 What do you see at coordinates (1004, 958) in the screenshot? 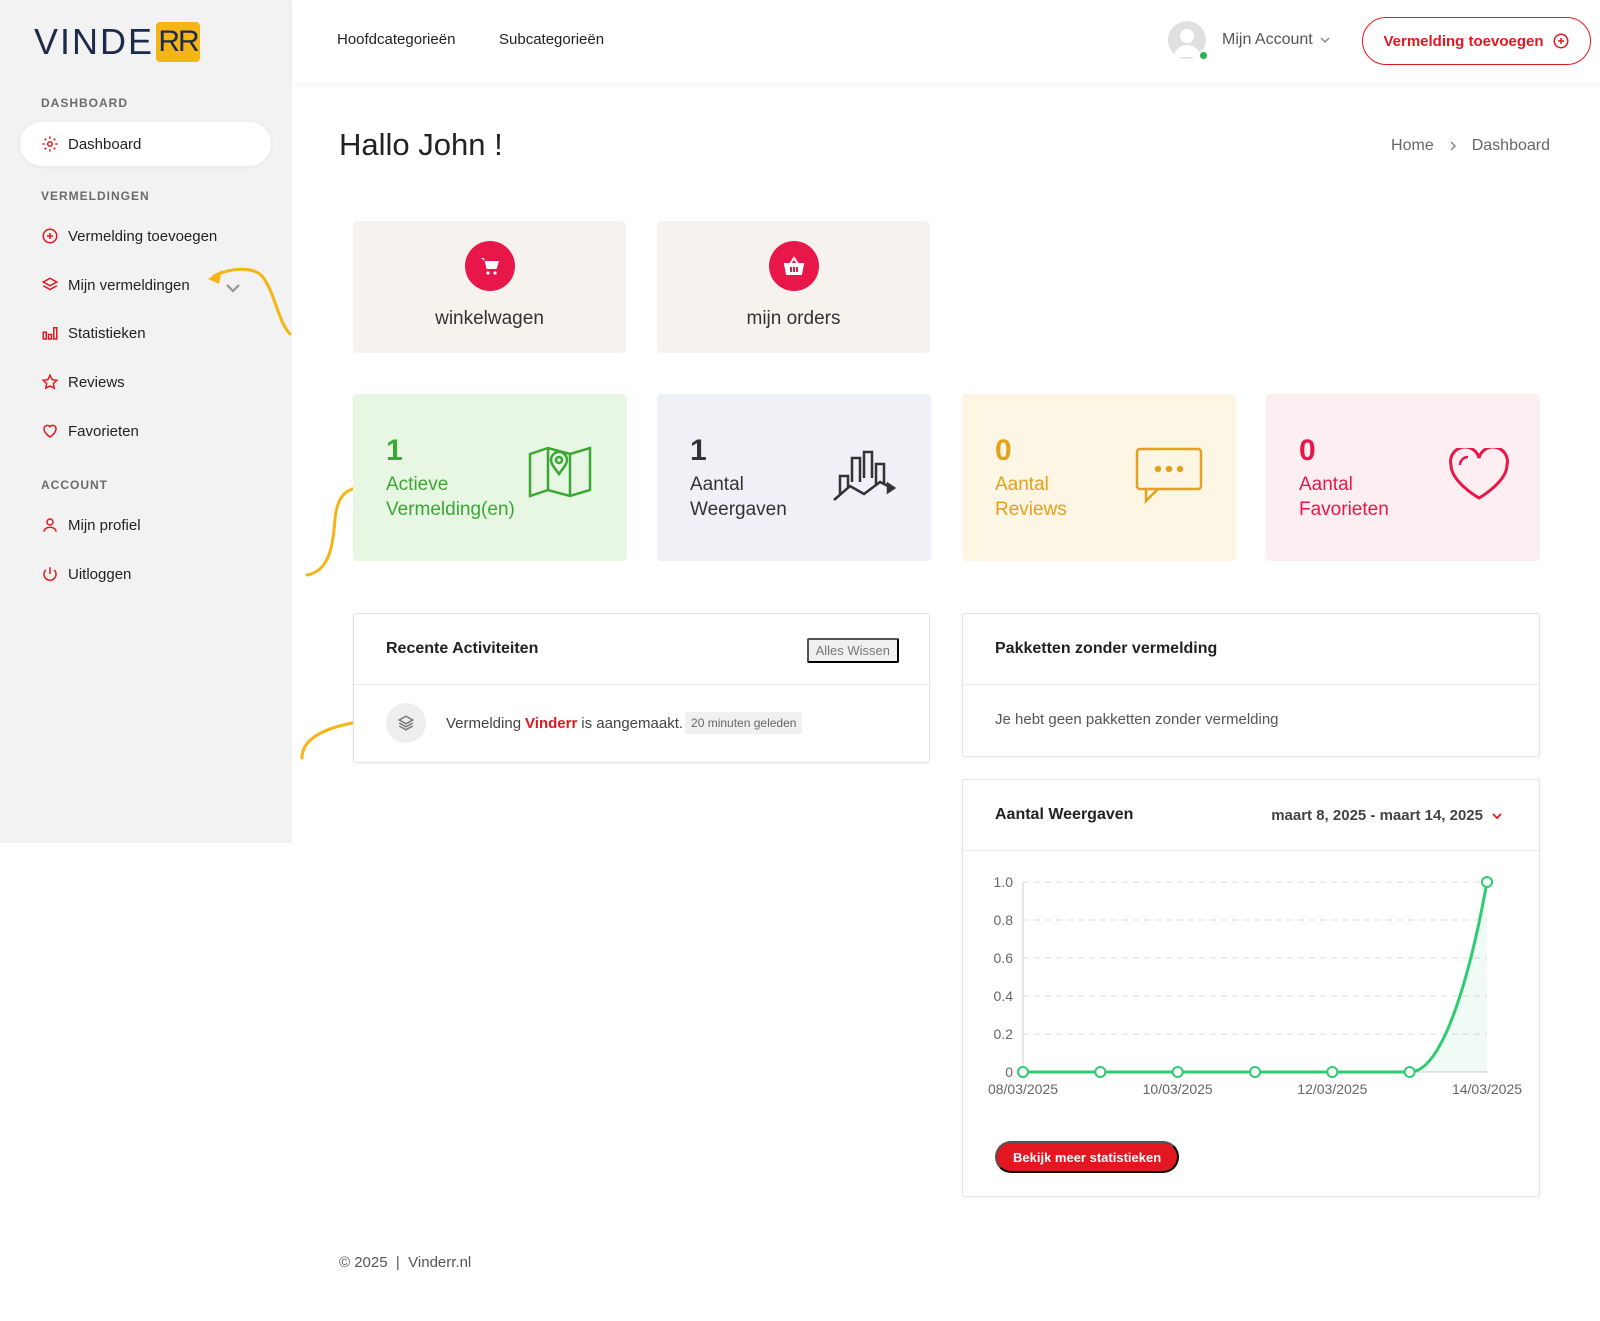
I see `y-tick-label: 0.6` at bounding box center [1004, 958].